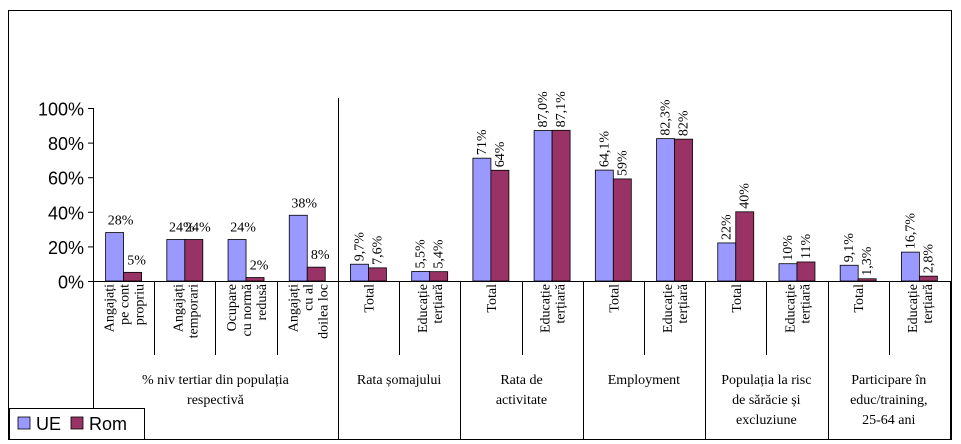 The height and width of the screenshot is (444, 961). I want to click on data-label-rom: 5,4%, so click(439, 254).